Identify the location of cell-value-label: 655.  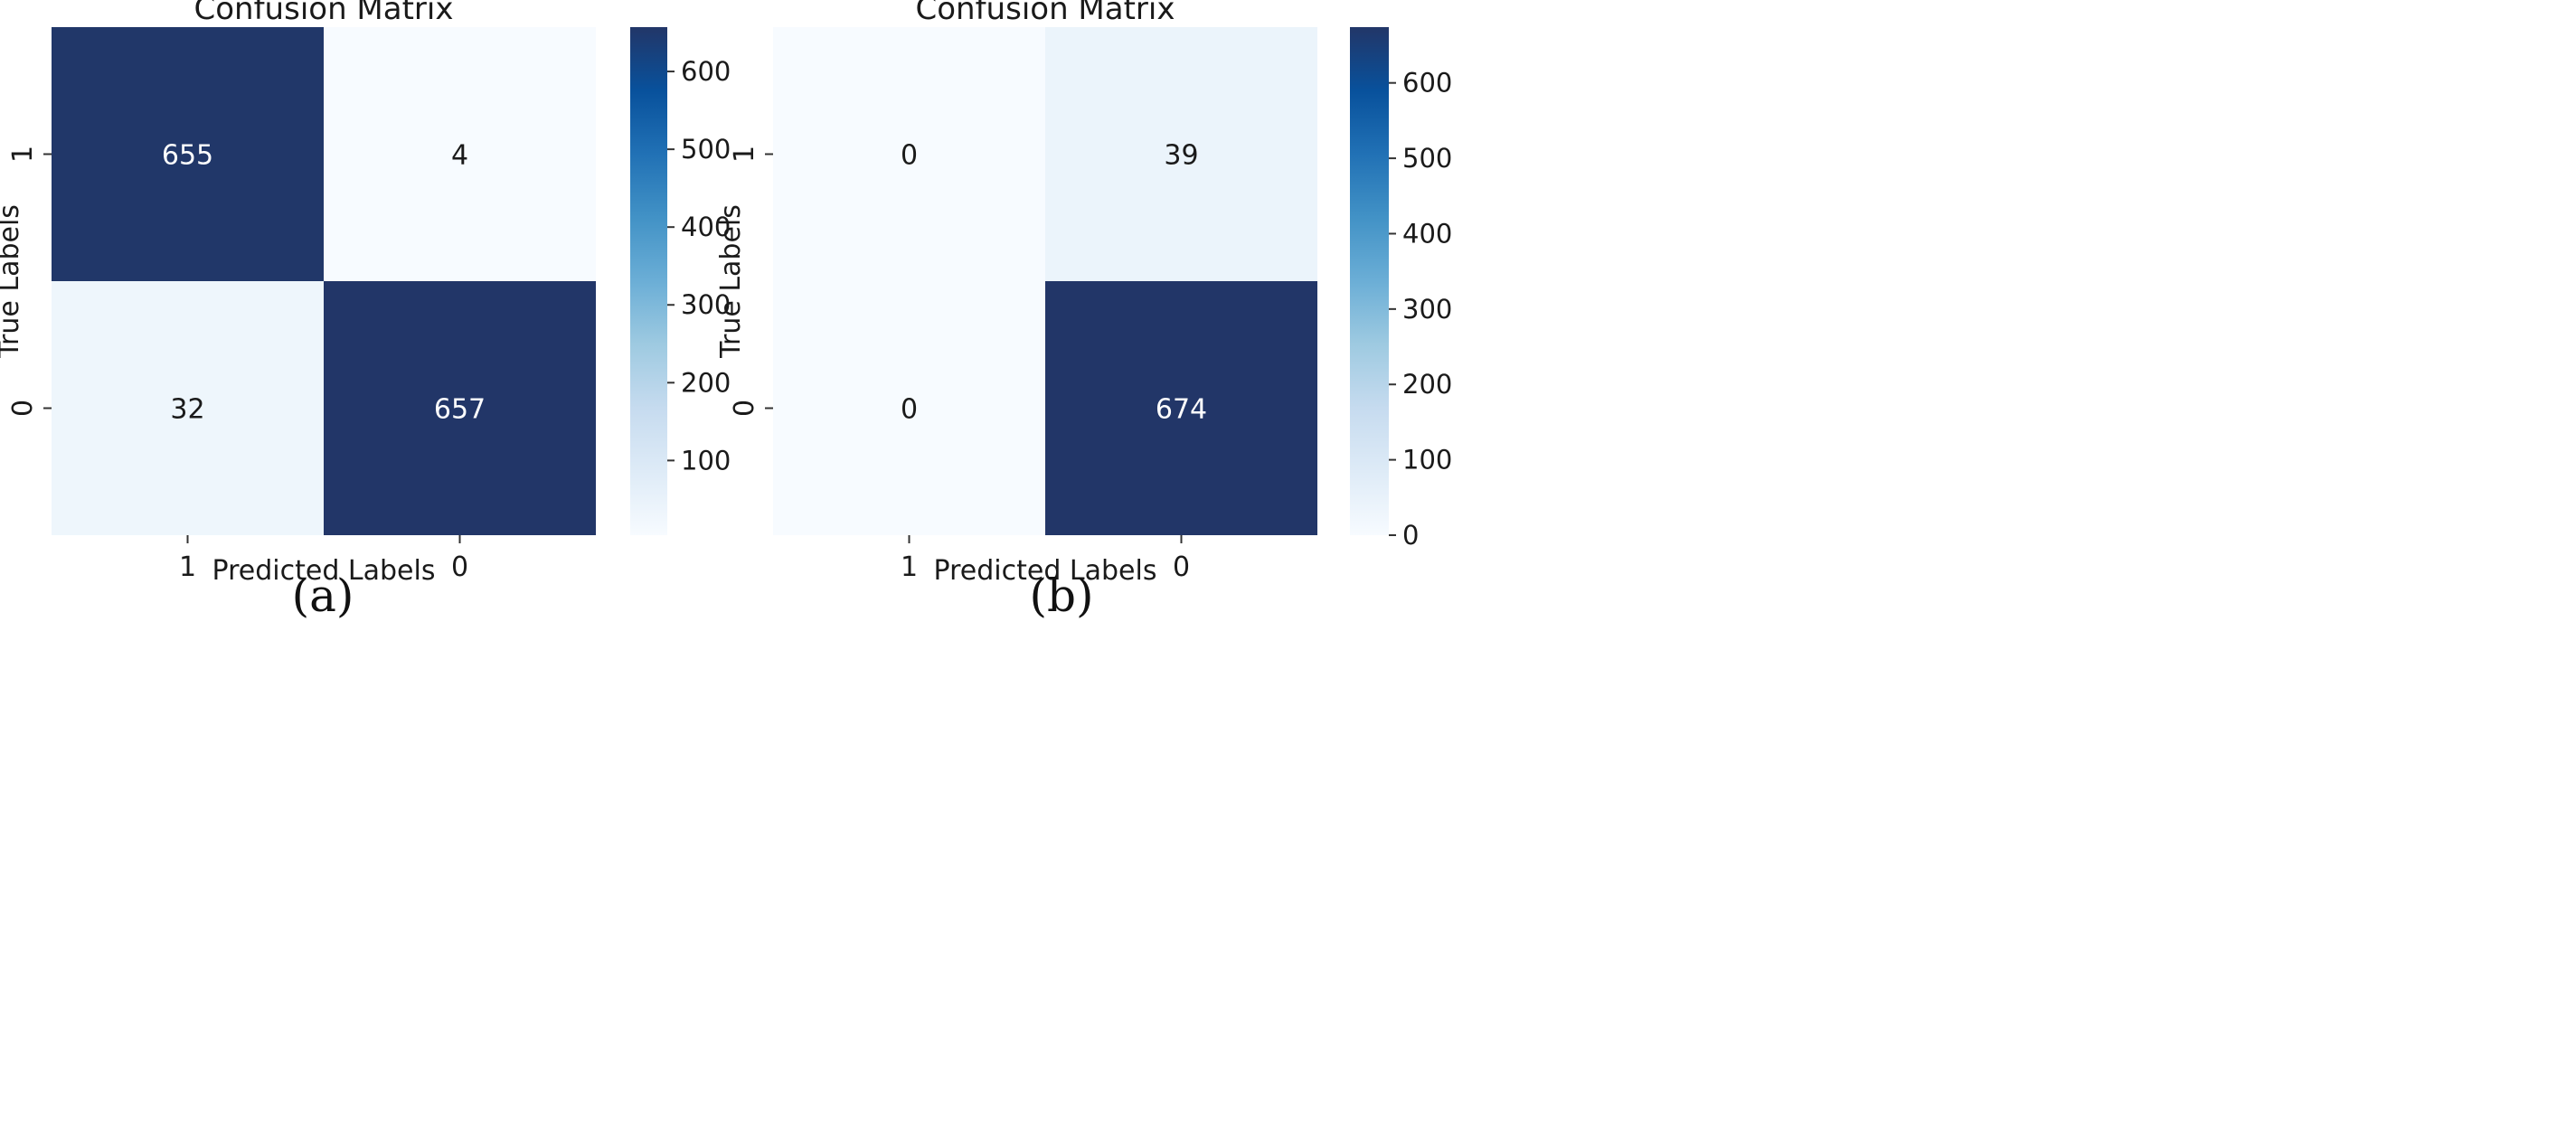
(187, 156).